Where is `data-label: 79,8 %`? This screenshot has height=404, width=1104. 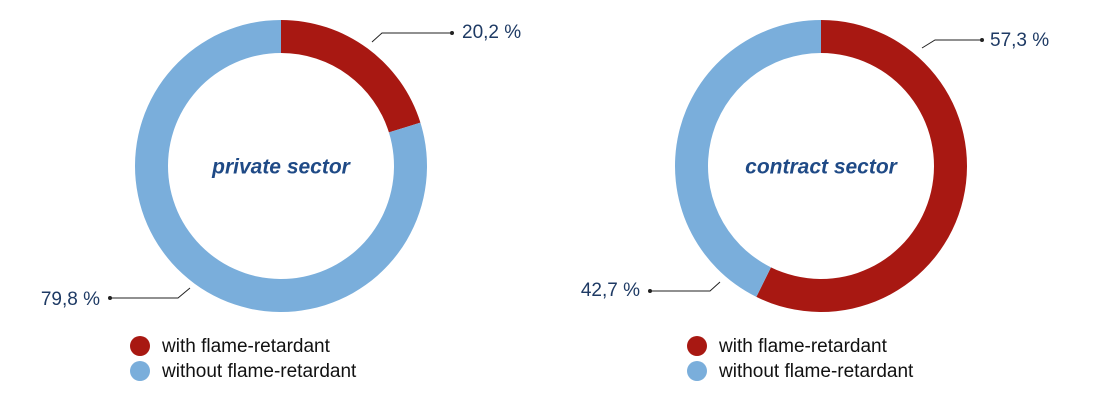
data-label: 79,8 % is located at coordinates (70, 299).